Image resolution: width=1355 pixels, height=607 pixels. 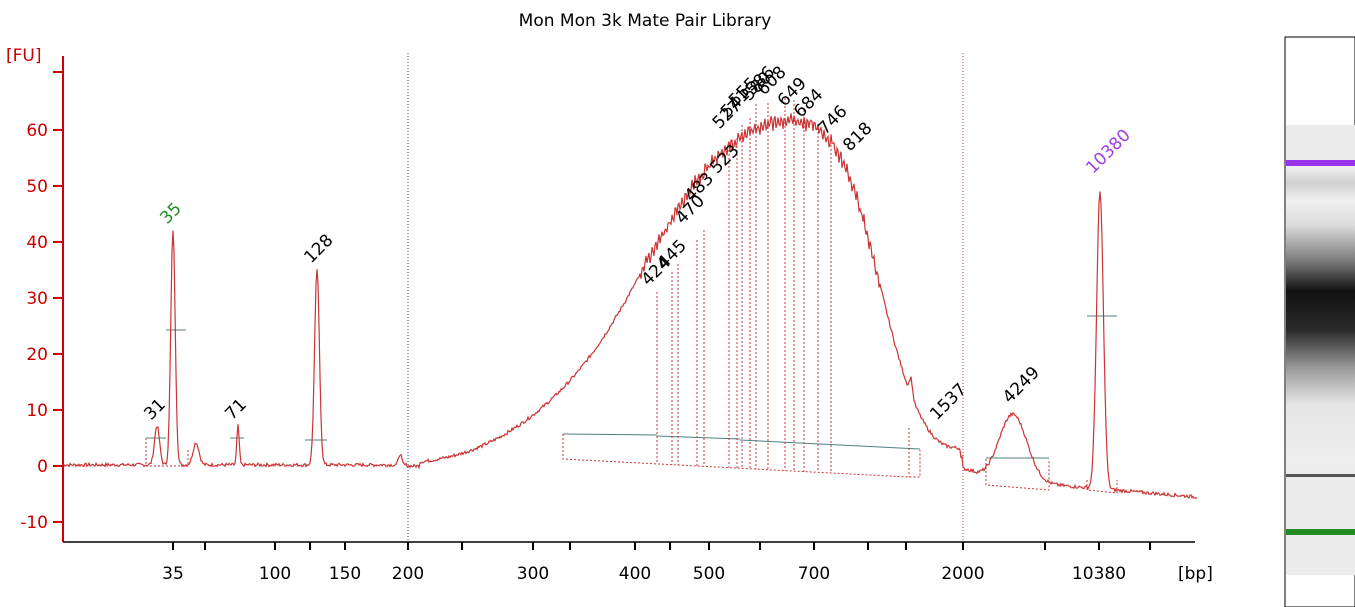 I want to click on x-tick-label: 700, so click(x=814, y=574).